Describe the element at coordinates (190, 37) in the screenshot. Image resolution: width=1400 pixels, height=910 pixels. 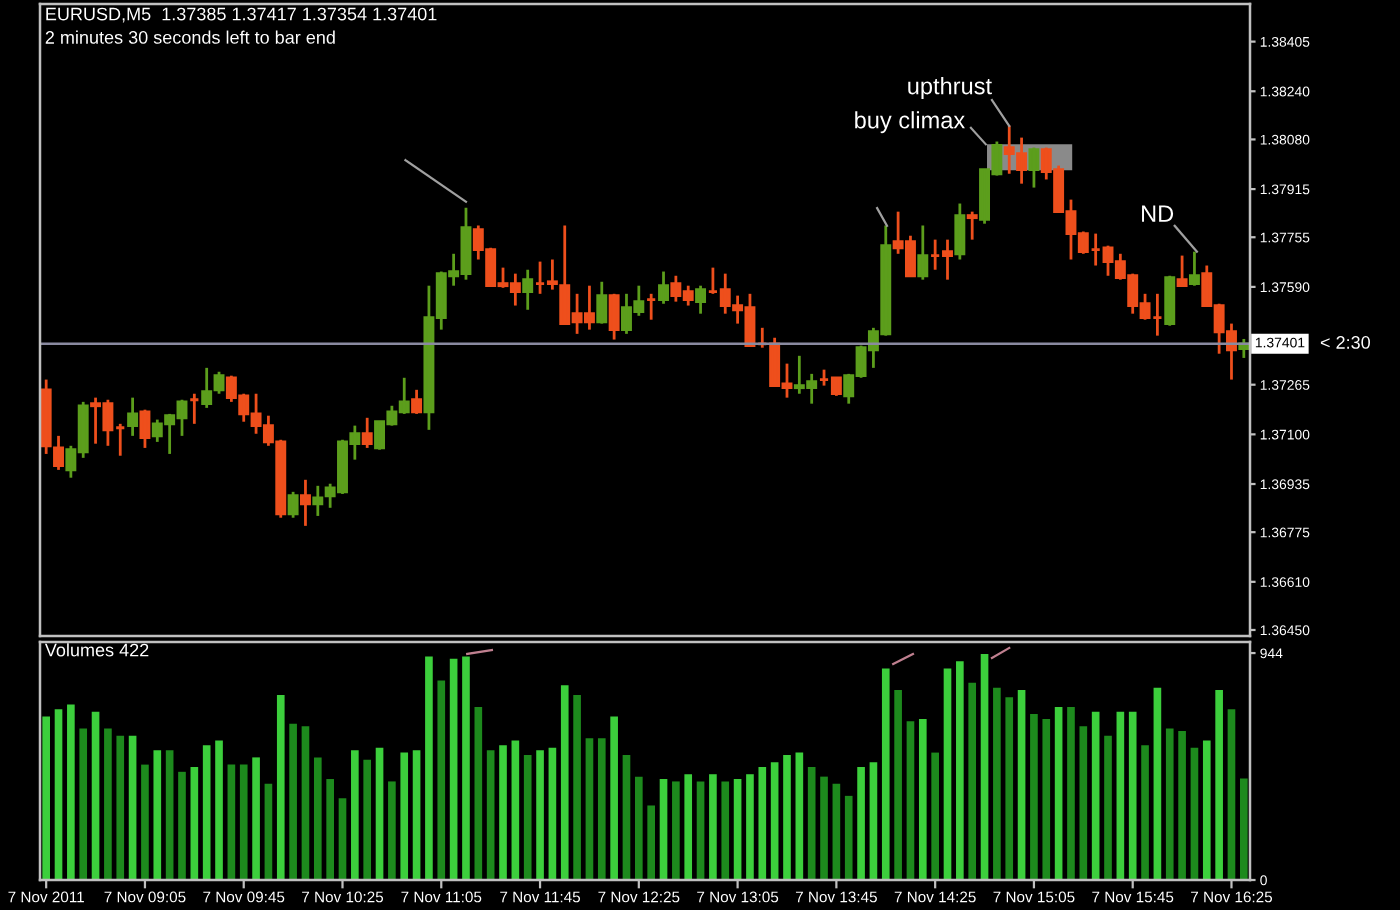
I see `text: 2 minutes 30 seconds left to bar end` at that location.